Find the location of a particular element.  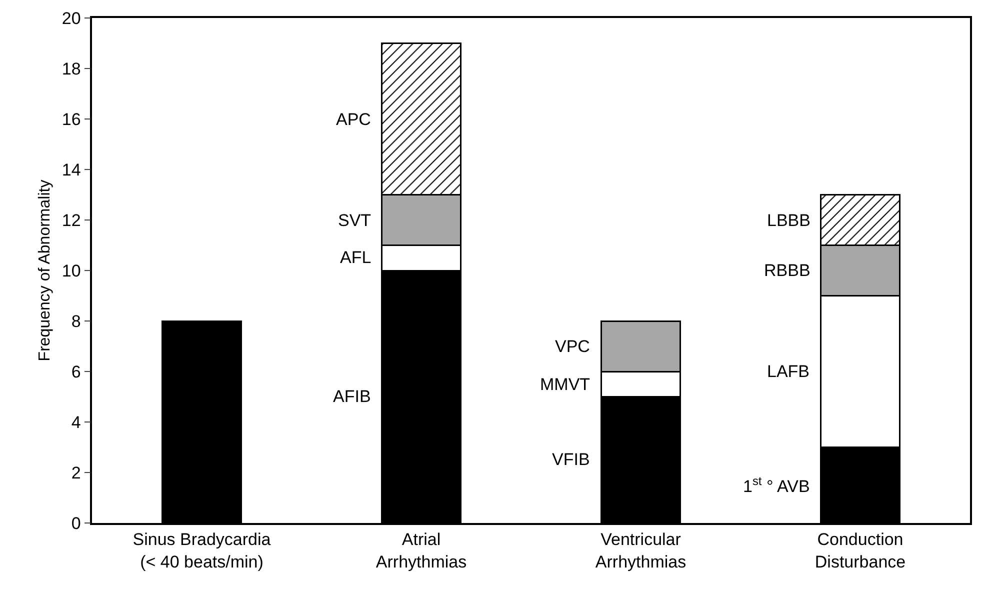

y-axis-title: Frequency of Abnormality is located at coordinates (45, 271).